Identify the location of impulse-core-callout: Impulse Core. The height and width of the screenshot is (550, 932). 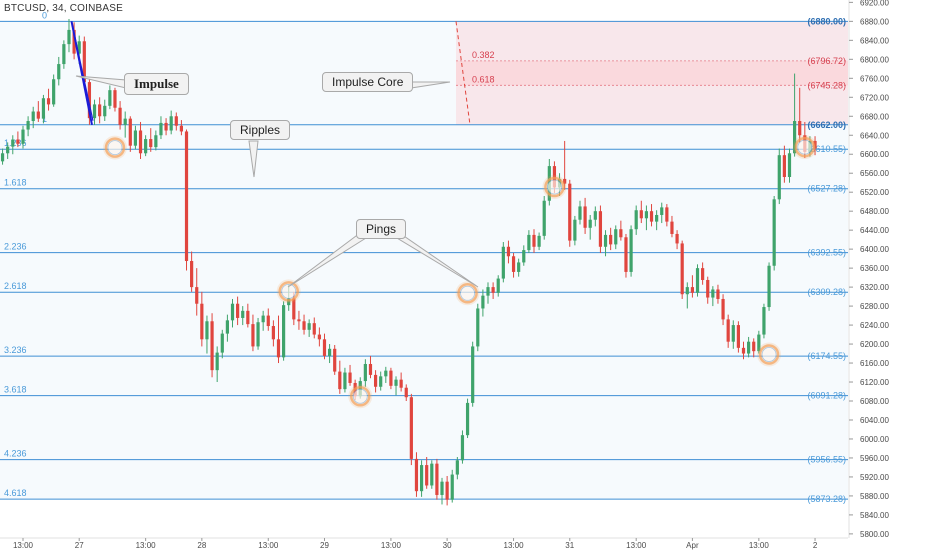
(368, 82).